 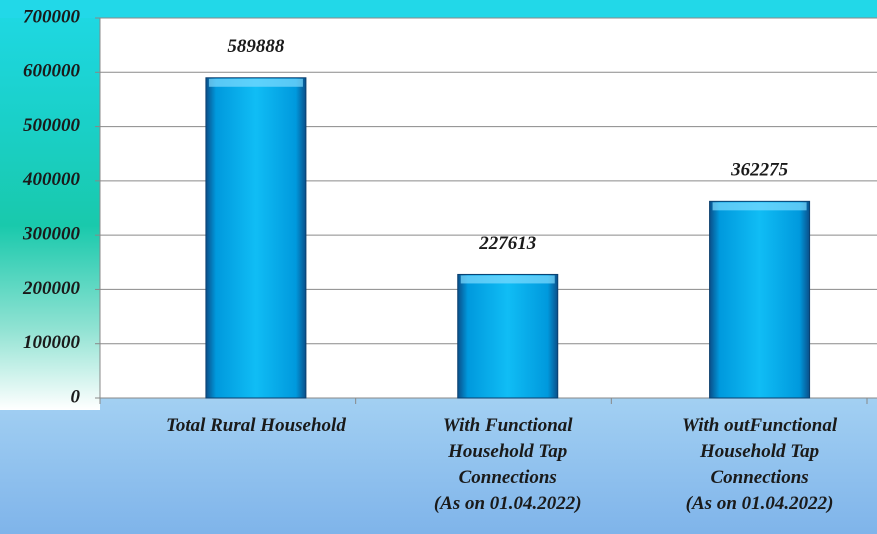 I want to click on y-tick-label: 400000, so click(x=51, y=179).